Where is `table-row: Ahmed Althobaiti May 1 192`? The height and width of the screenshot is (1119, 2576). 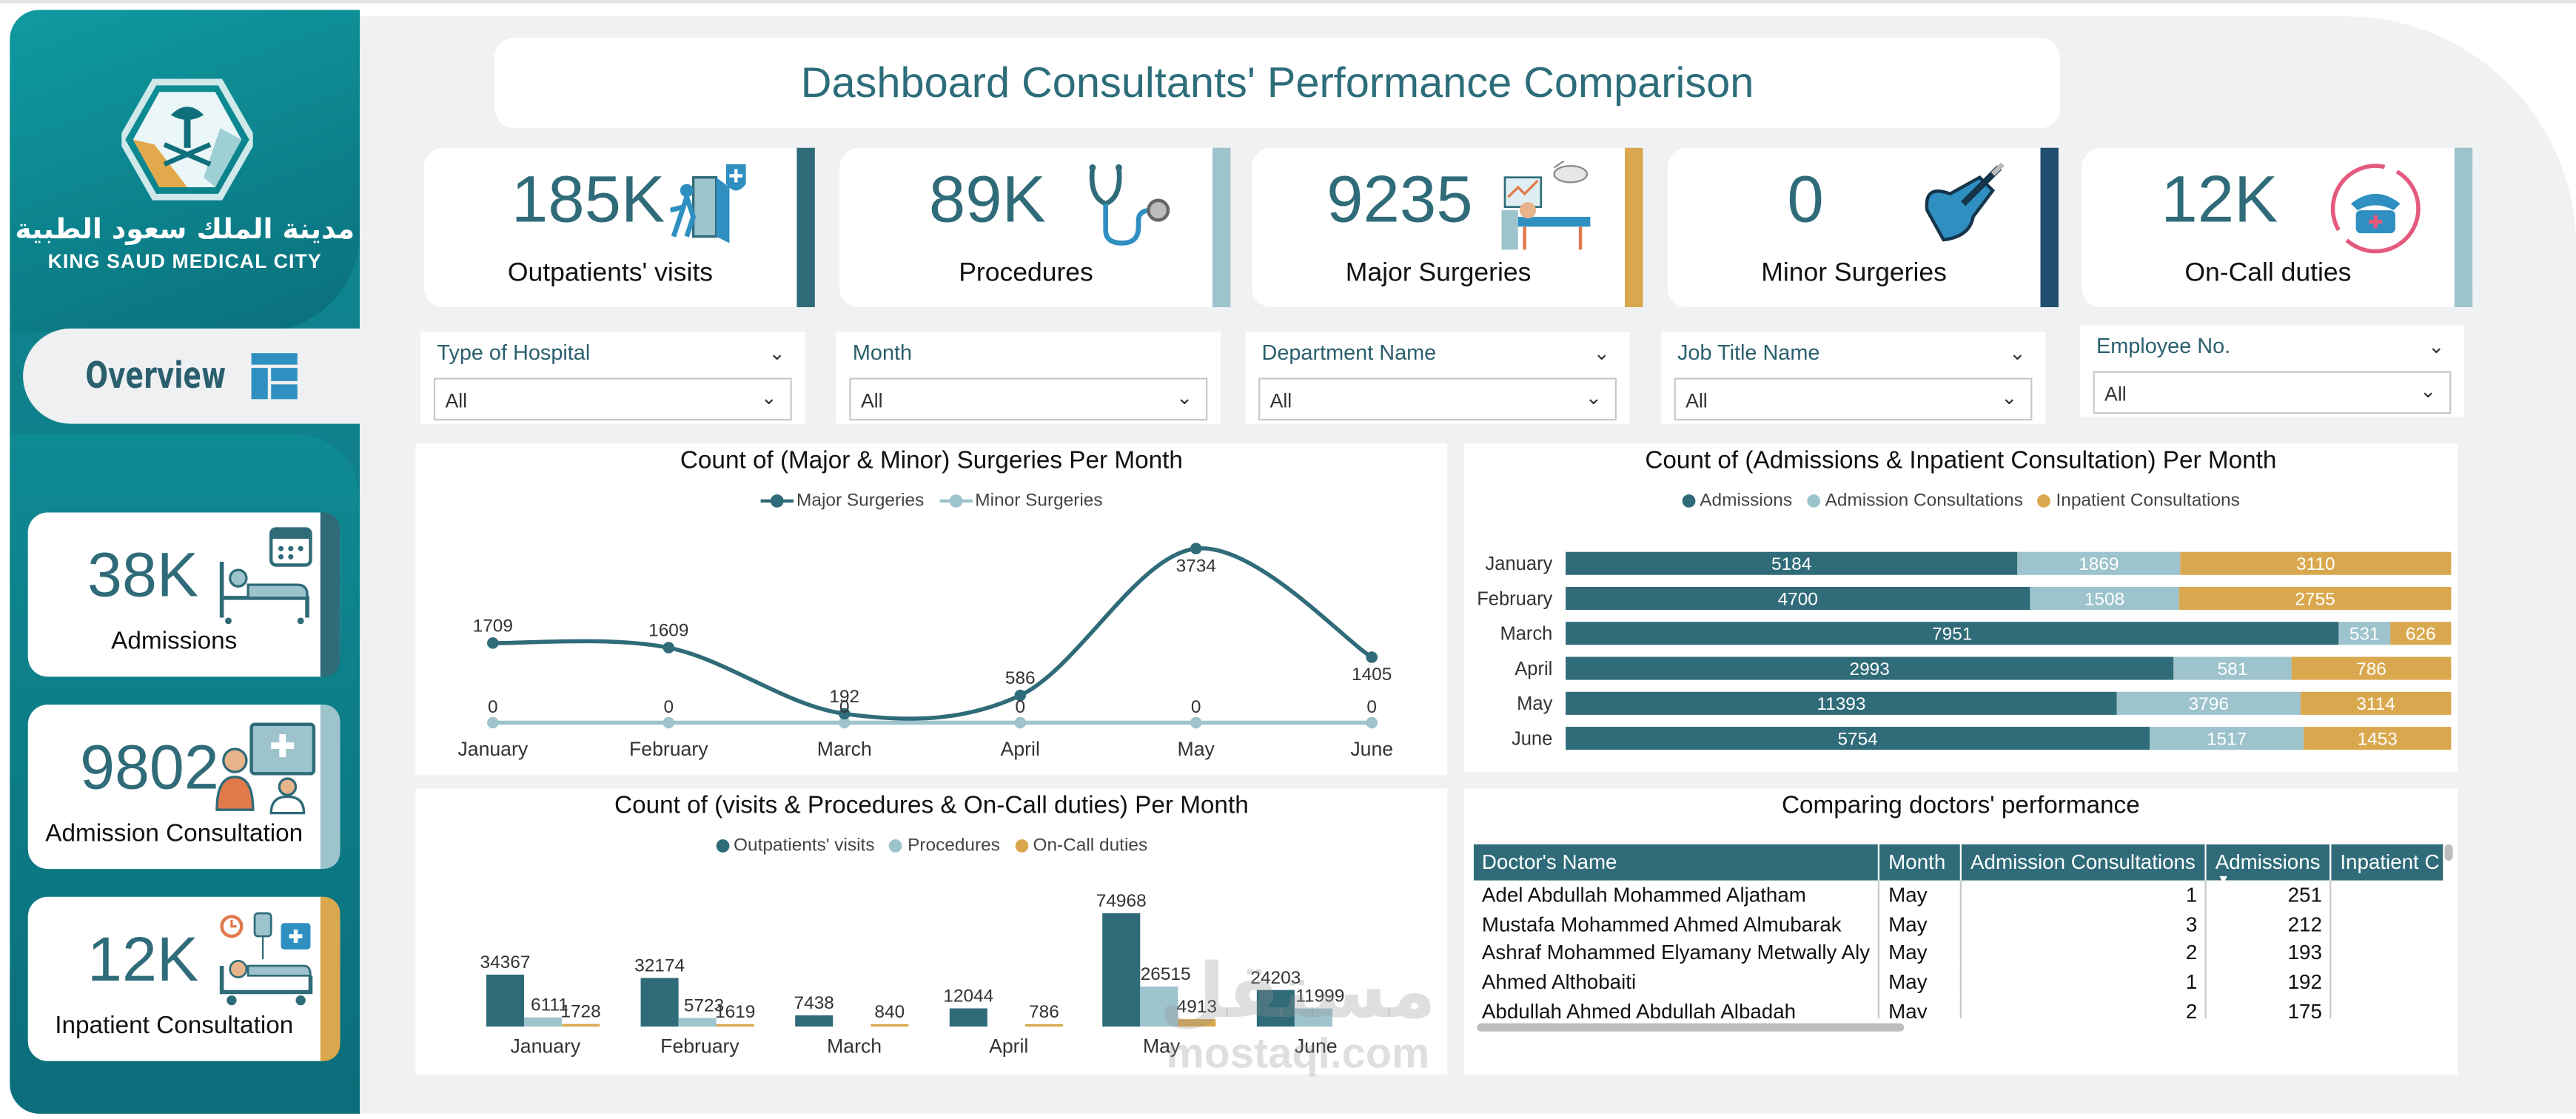 table-row: Ahmed Althobaiti May 1 192 is located at coordinates (1958, 983).